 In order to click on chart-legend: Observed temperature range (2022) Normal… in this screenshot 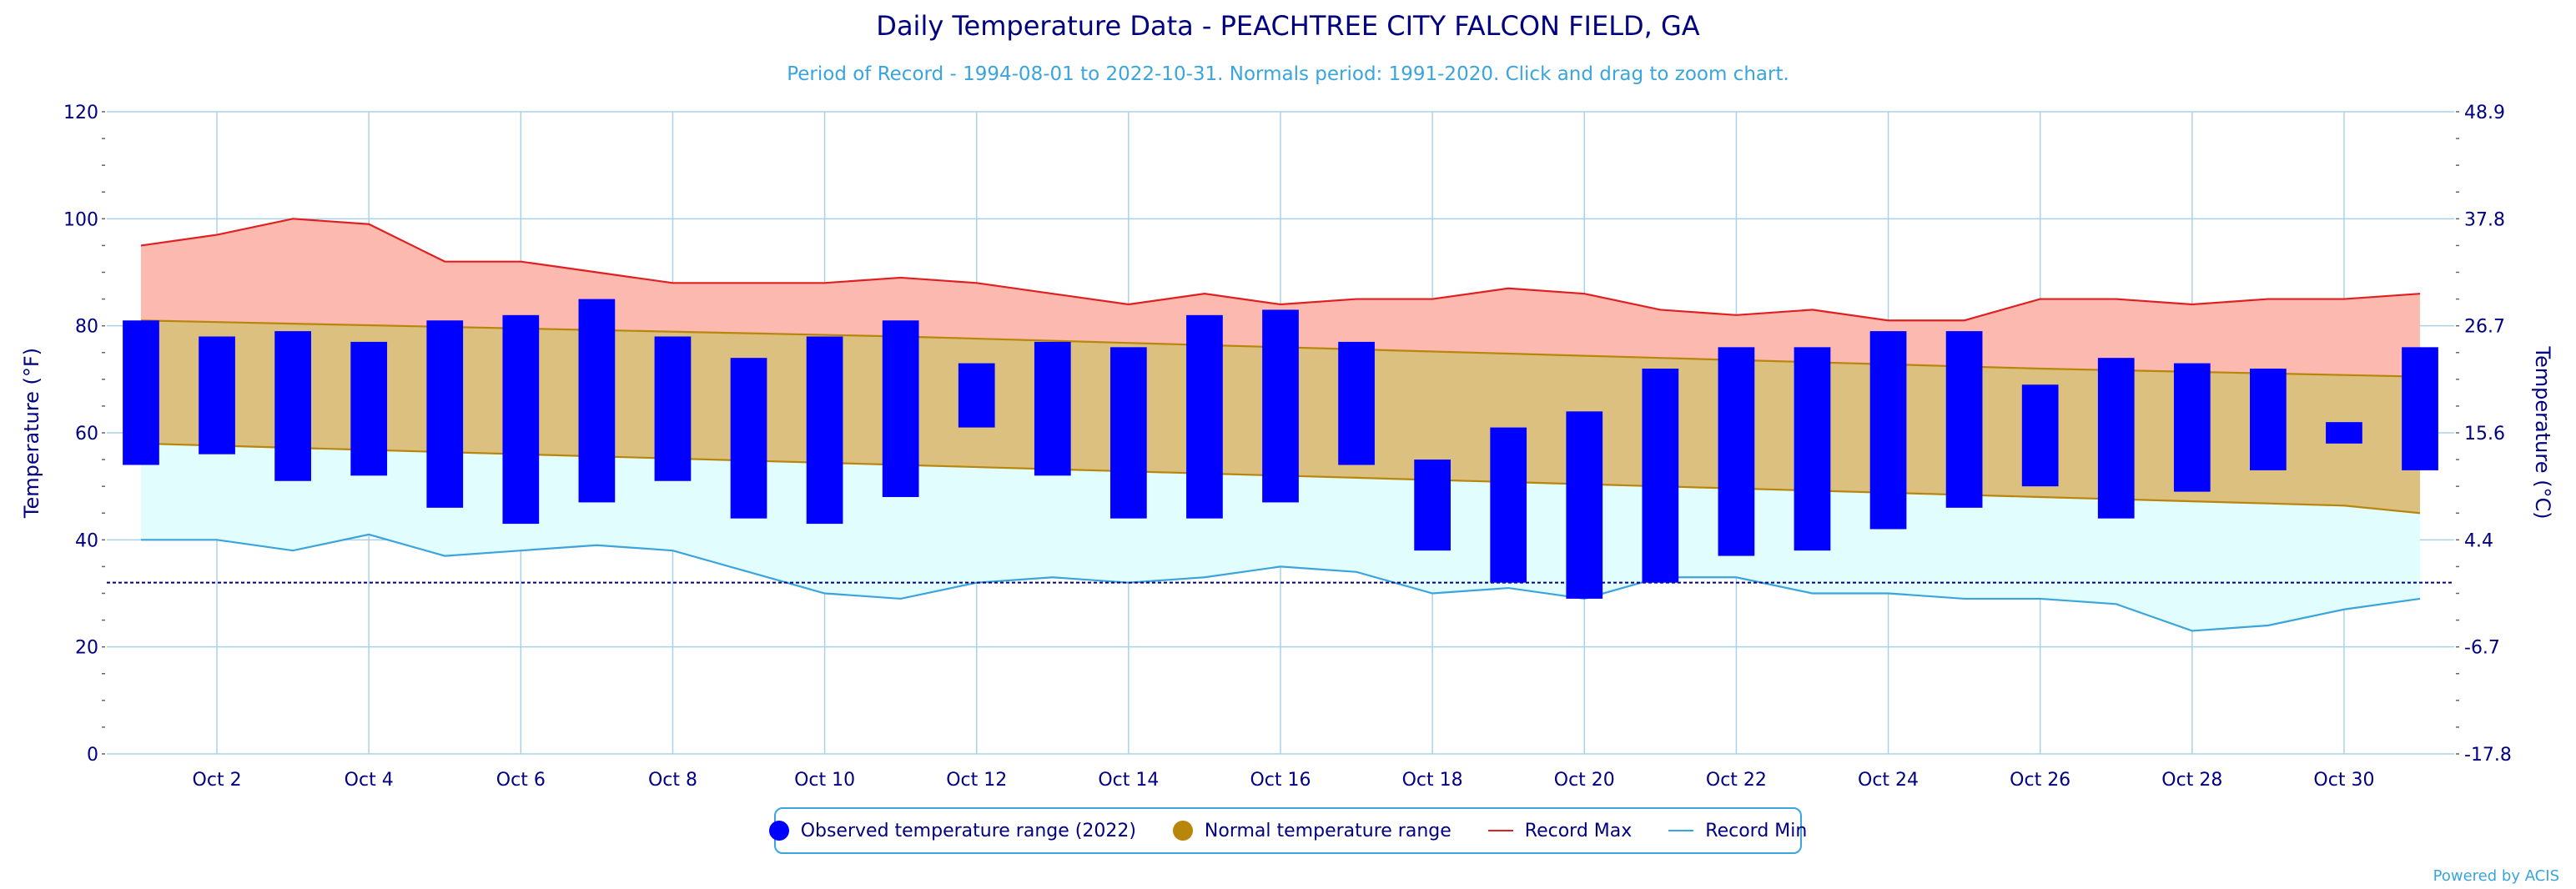, I will do `click(1287, 830)`.